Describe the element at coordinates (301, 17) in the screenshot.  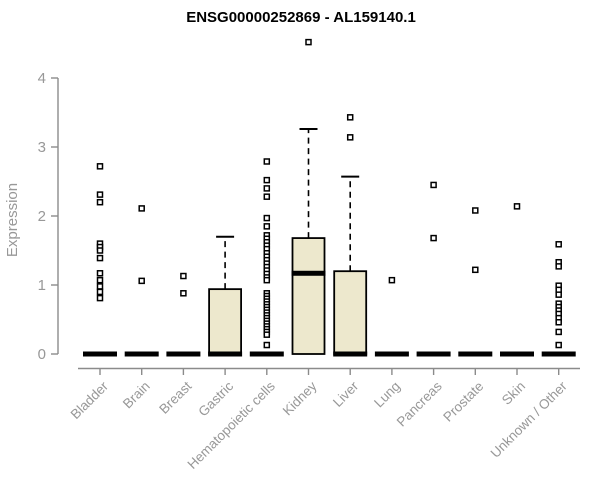
I see `chart-title: ENSG00000252869 - AL159140.1` at that location.